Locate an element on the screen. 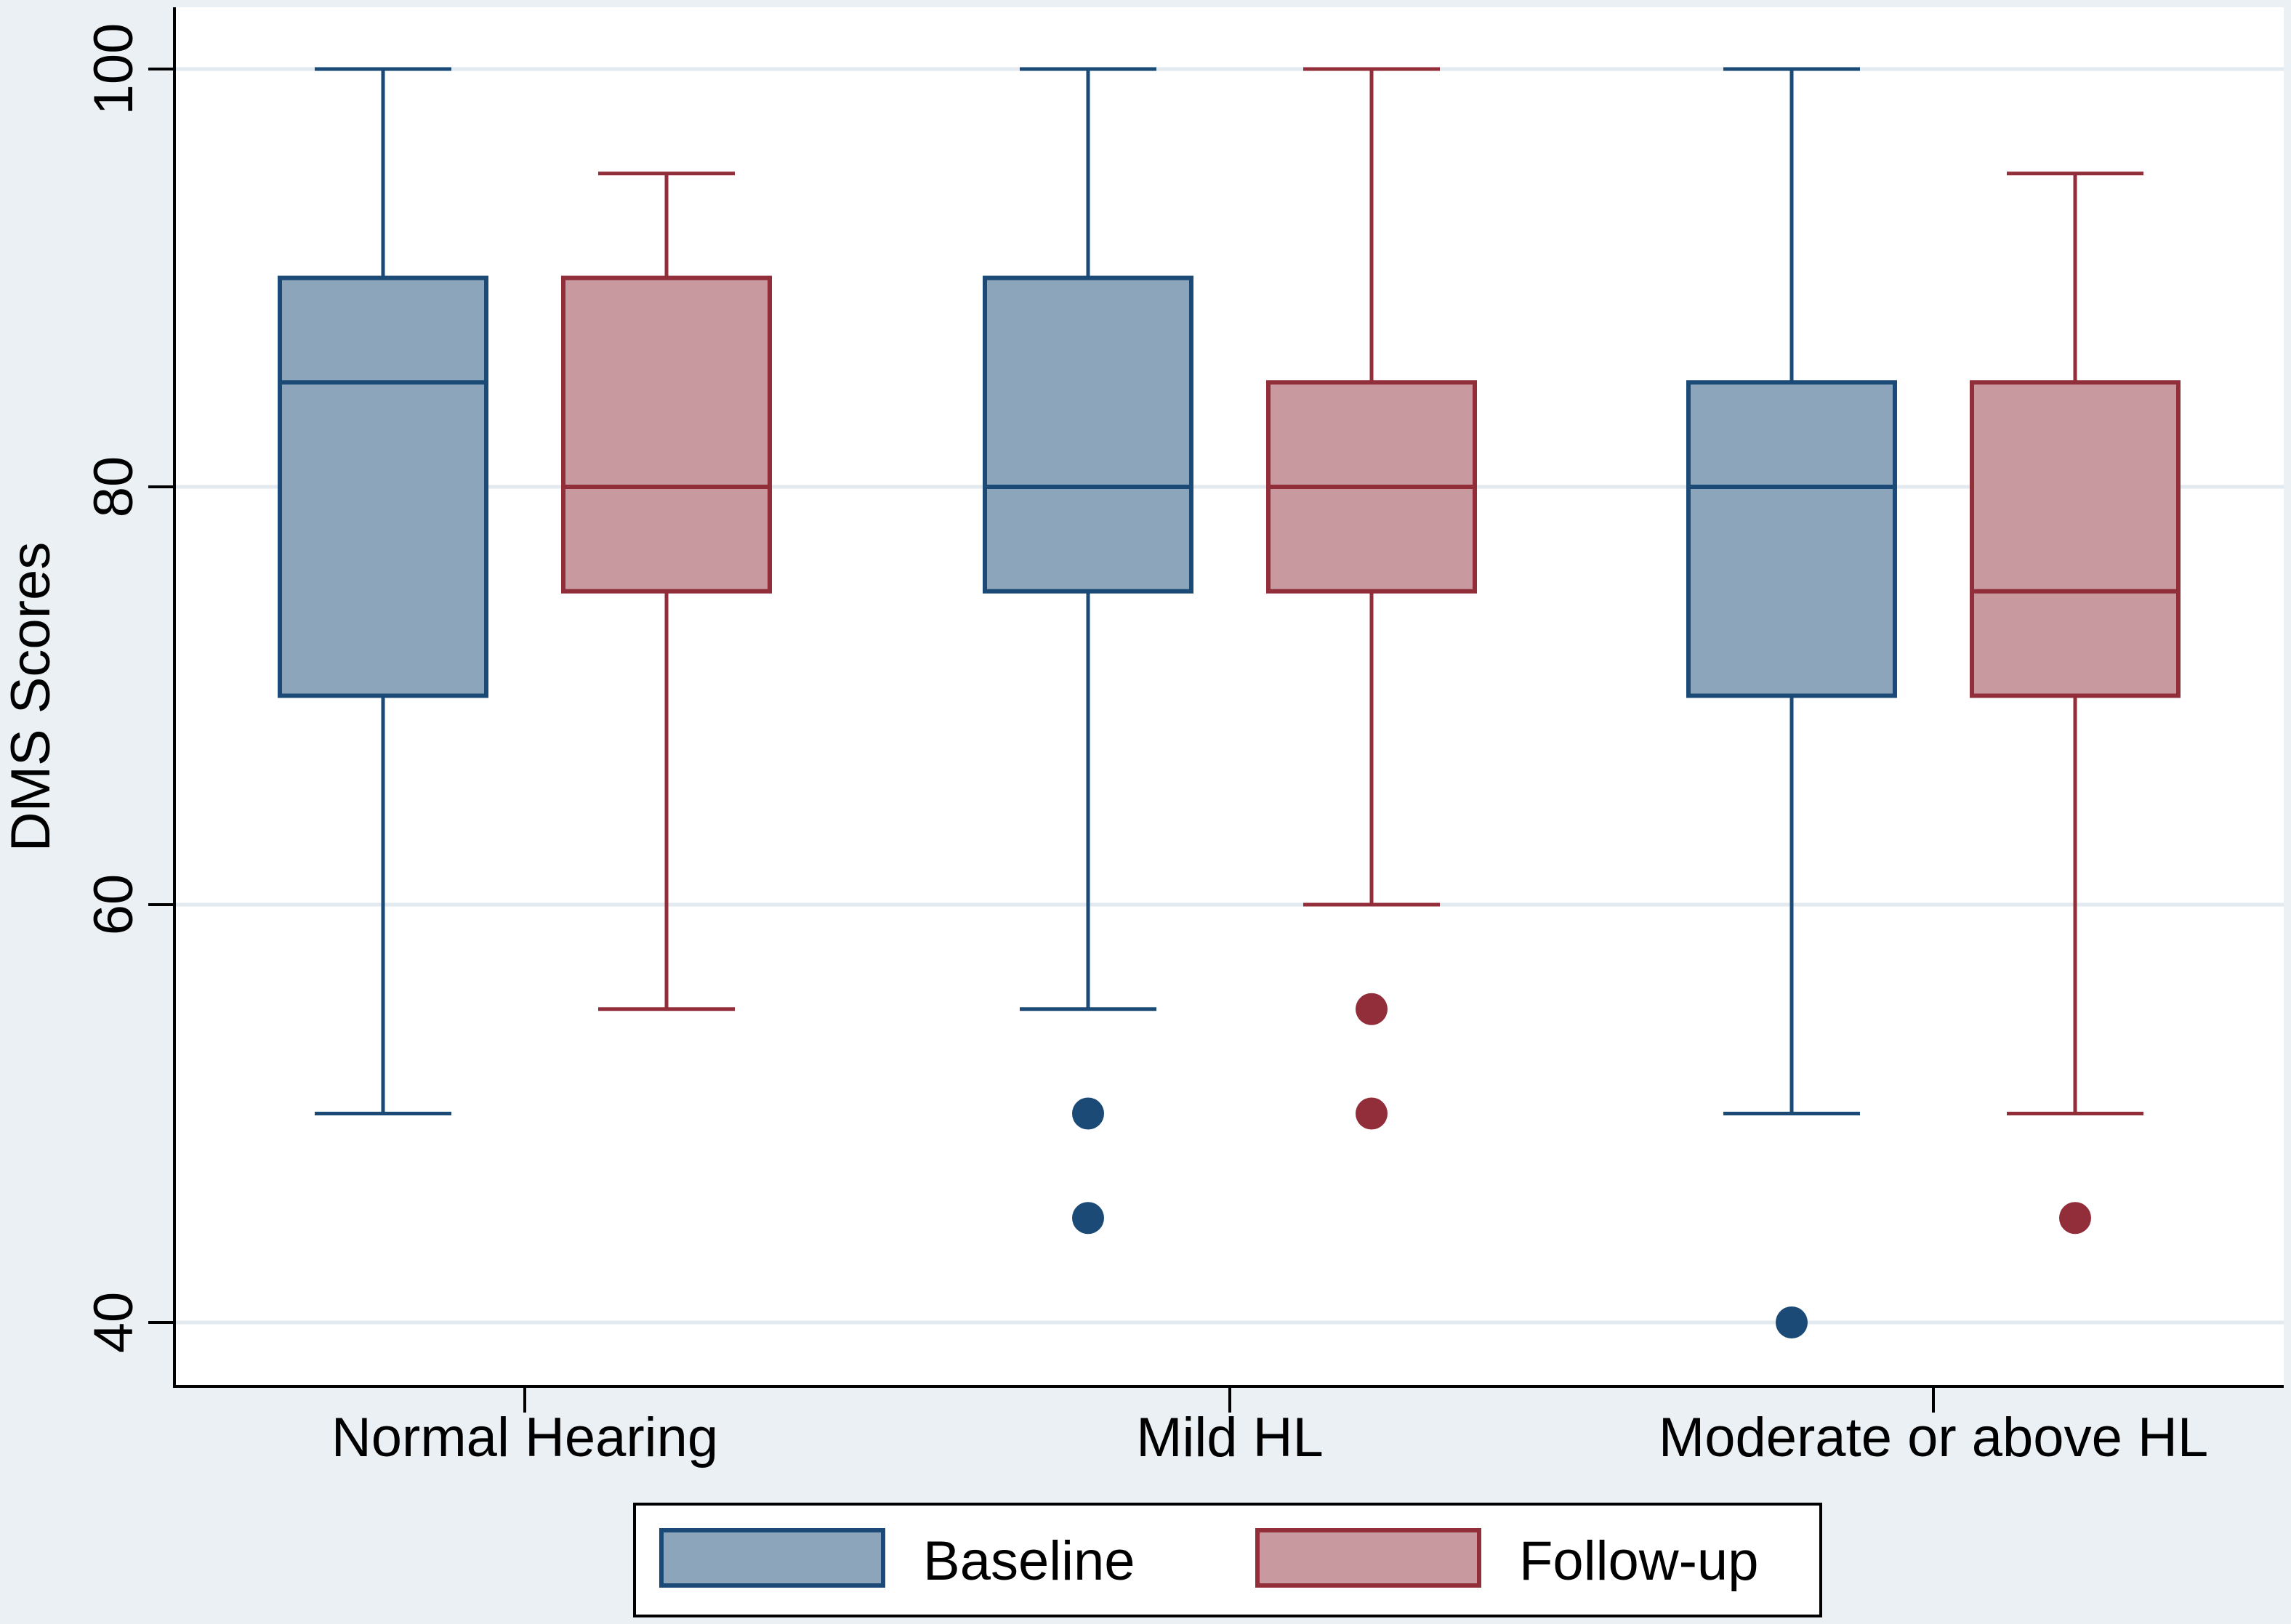 Image resolution: width=2291 pixels, height=1624 pixels. legend-label-1: Follow-up is located at coordinates (1638, 1561).